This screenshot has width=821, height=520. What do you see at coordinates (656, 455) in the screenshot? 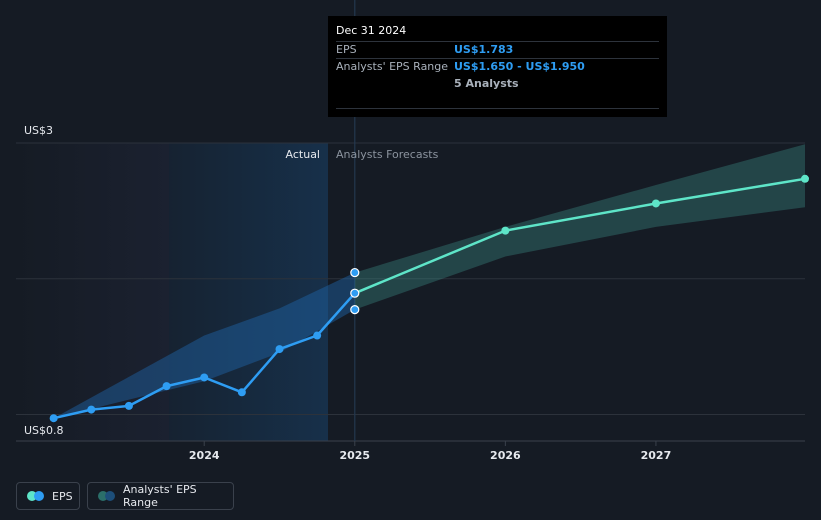
I see `x-tick-label: 2027` at bounding box center [656, 455].